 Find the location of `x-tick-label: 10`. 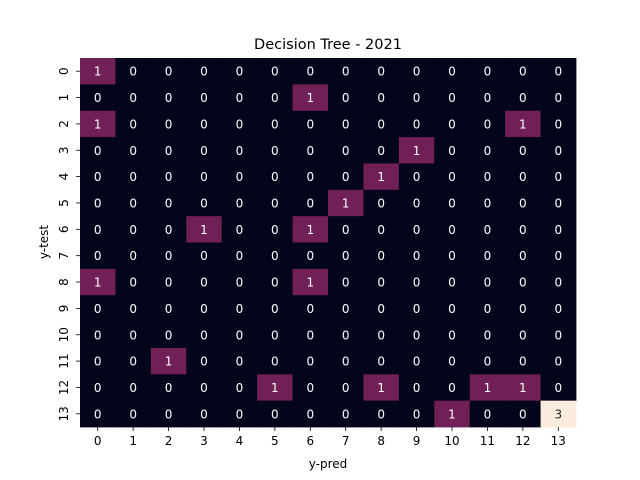

x-tick-label: 10 is located at coordinates (451, 441).